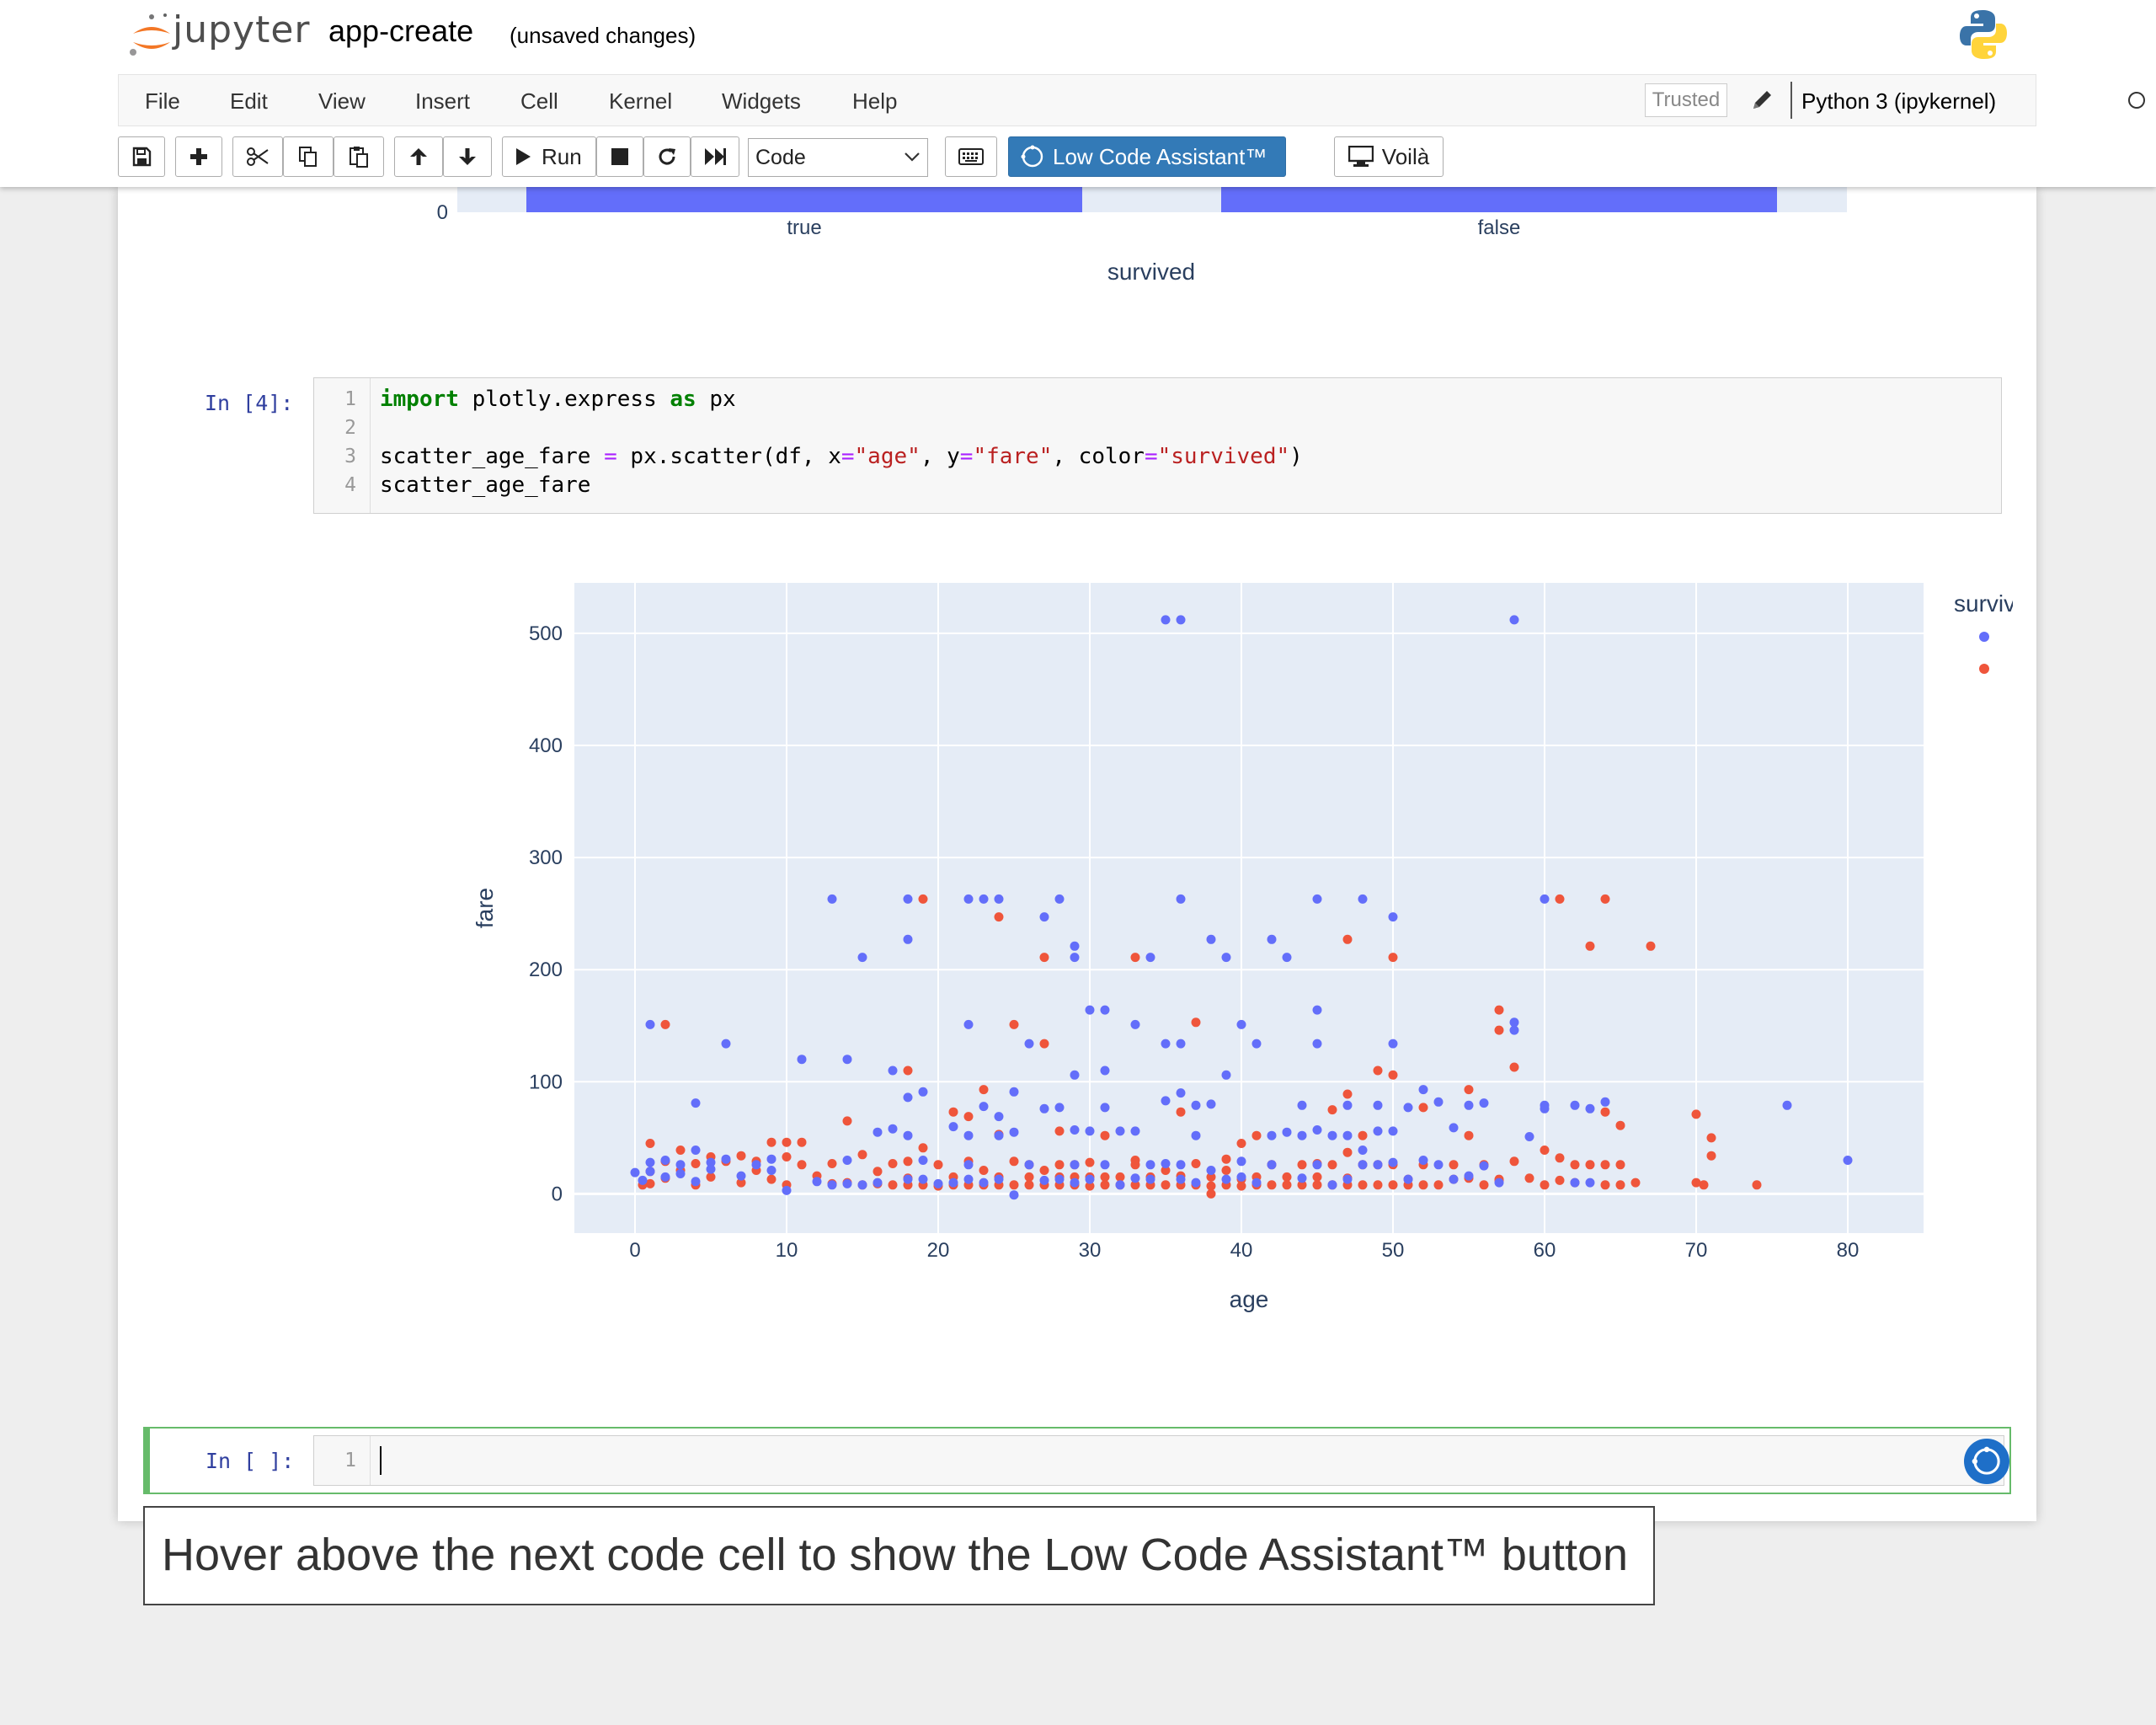  Describe the element at coordinates (875, 101) in the screenshot. I see `menu-help: Help` at that location.